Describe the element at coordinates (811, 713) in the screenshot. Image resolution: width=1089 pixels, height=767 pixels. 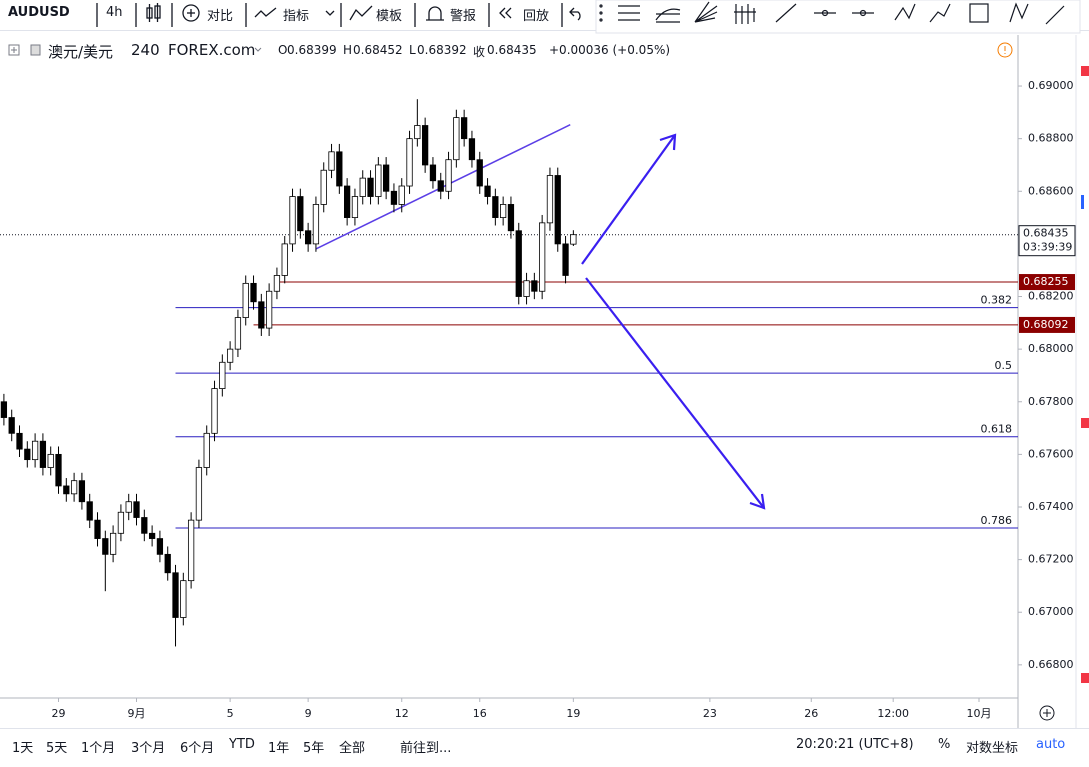
I see `x-tick-label: 26` at that location.